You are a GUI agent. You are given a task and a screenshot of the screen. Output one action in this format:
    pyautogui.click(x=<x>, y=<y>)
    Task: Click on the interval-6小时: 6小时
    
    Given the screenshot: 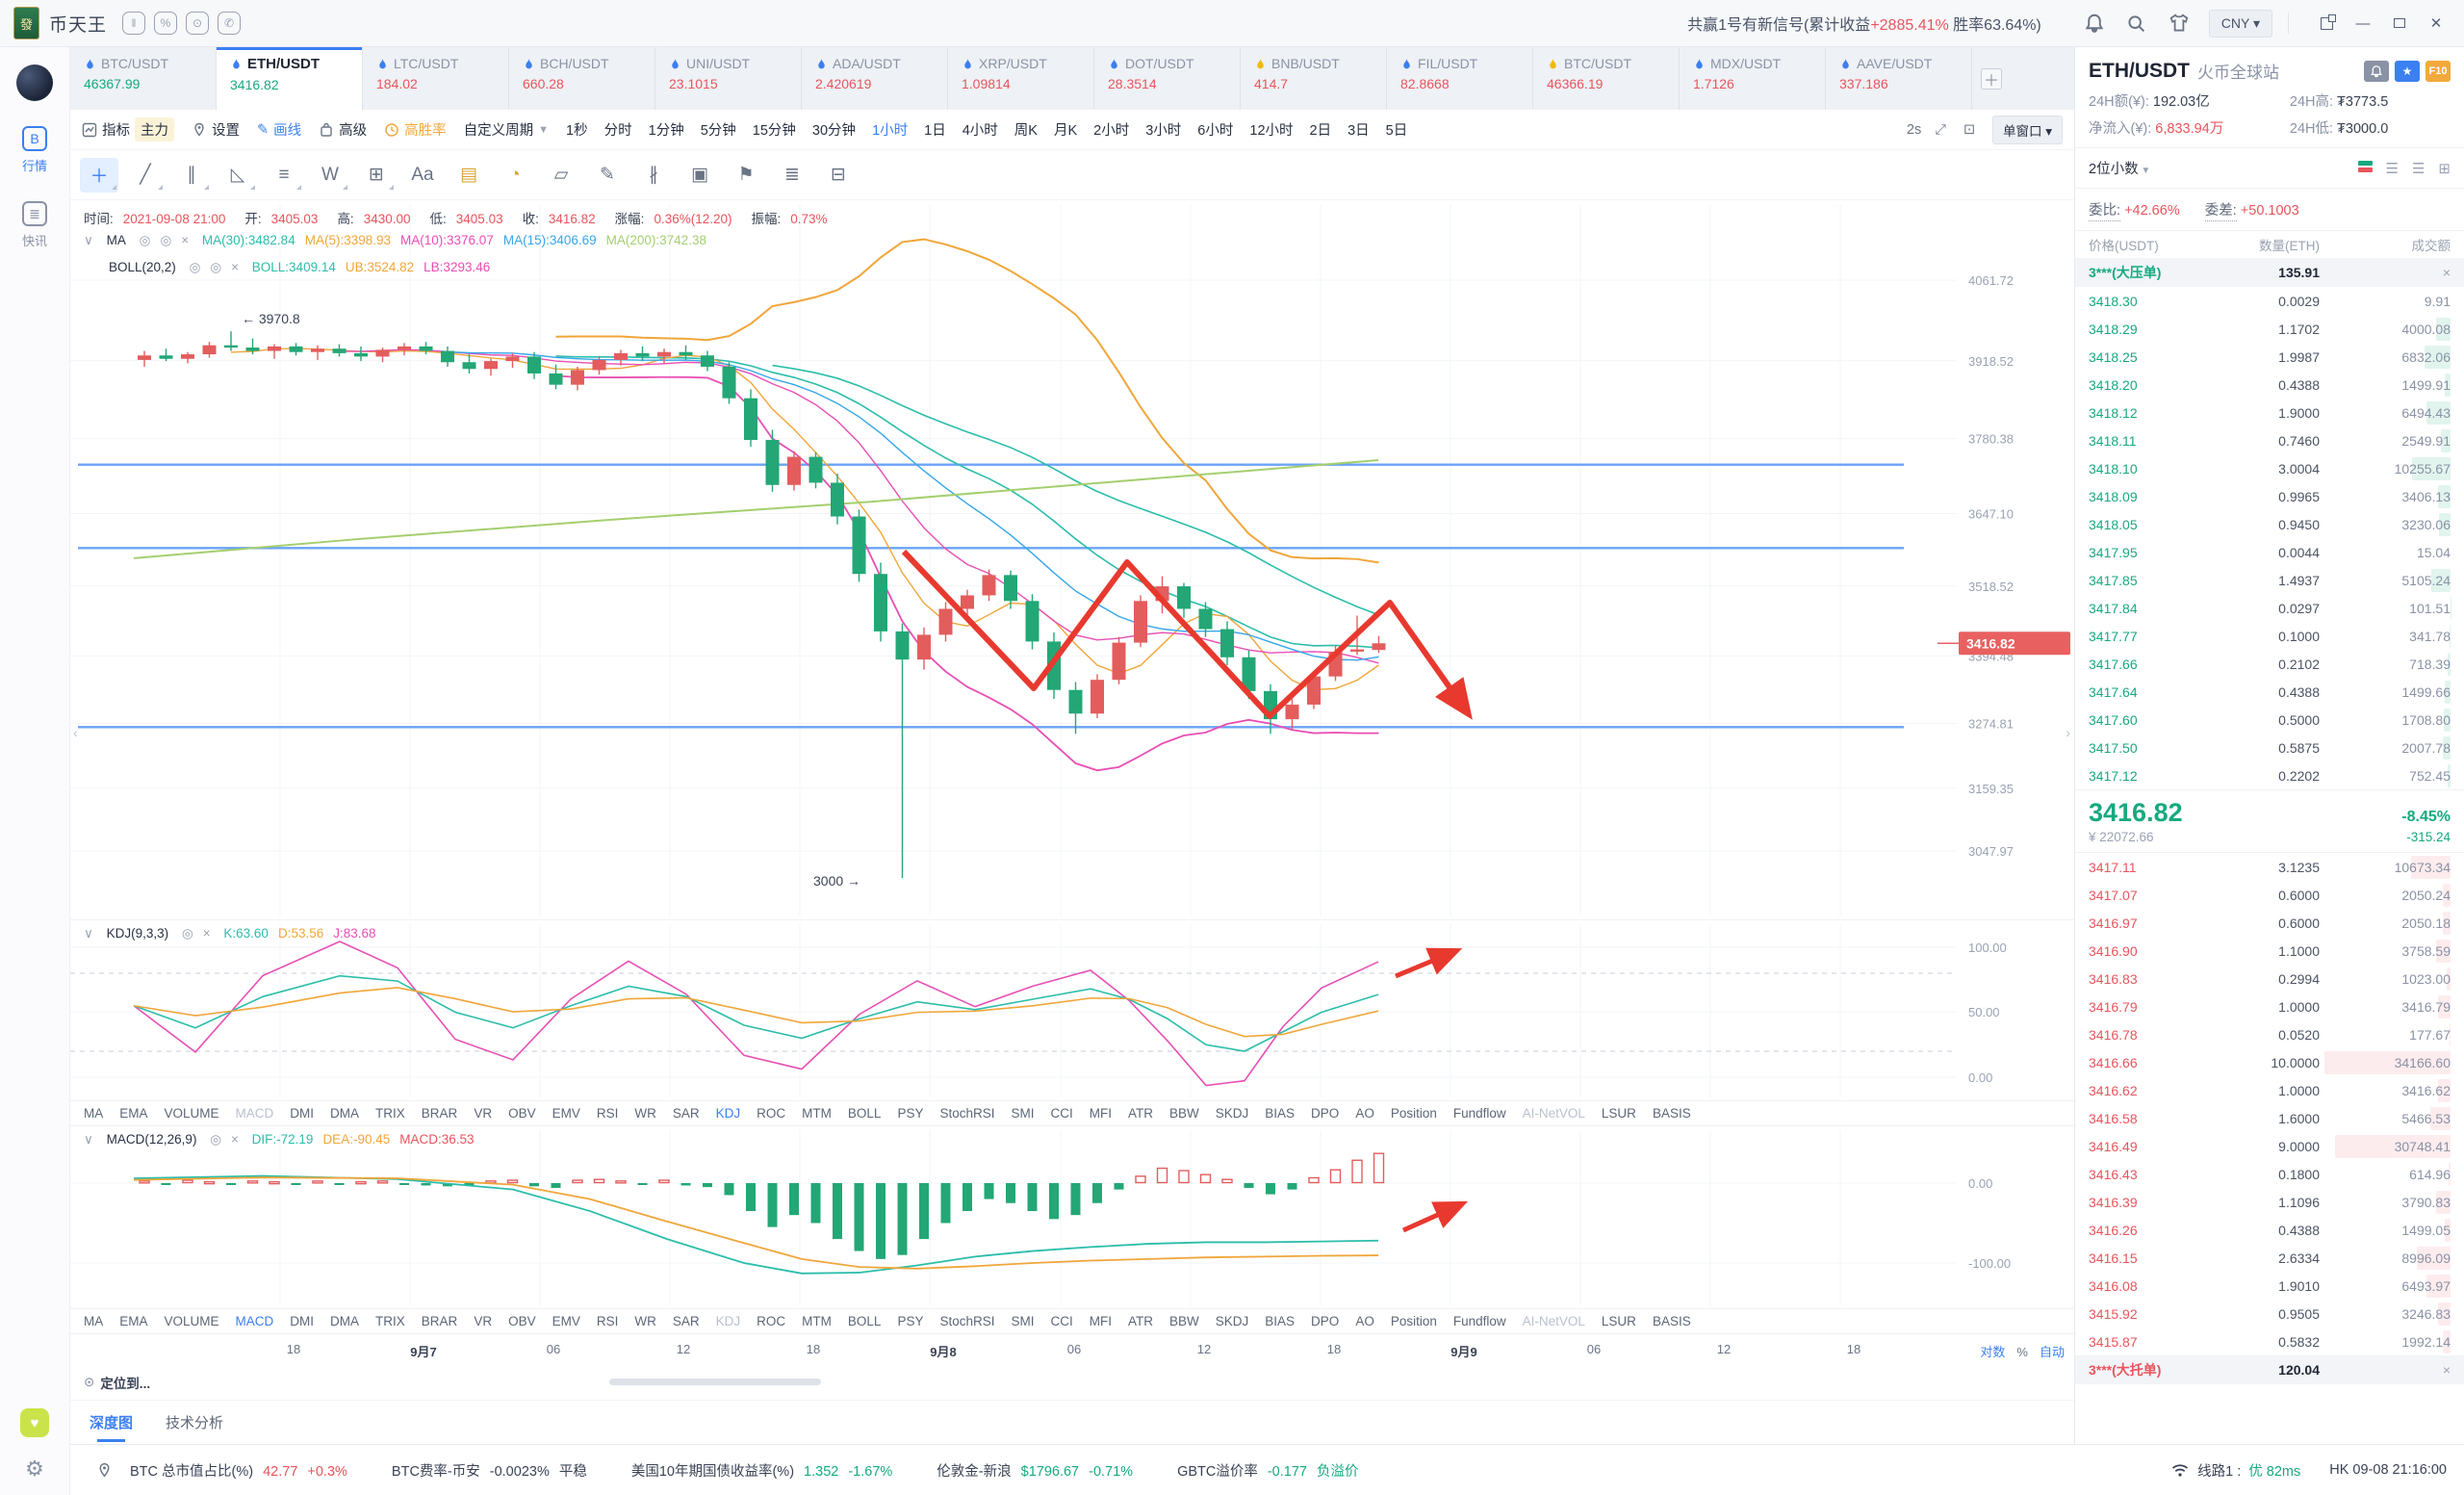 What is the action you would take?
    pyautogui.click(x=1215, y=131)
    